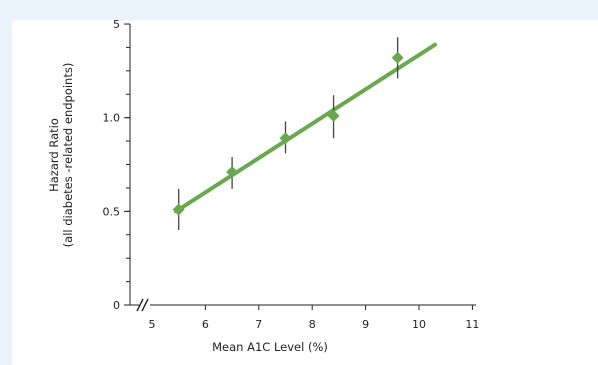 The image size is (598, 365). What do you see at coordinates (54, 155) in the screenshot?
I see `y-axis-label-line-1: Hazard Ratio` at bounding box center [54, 155].